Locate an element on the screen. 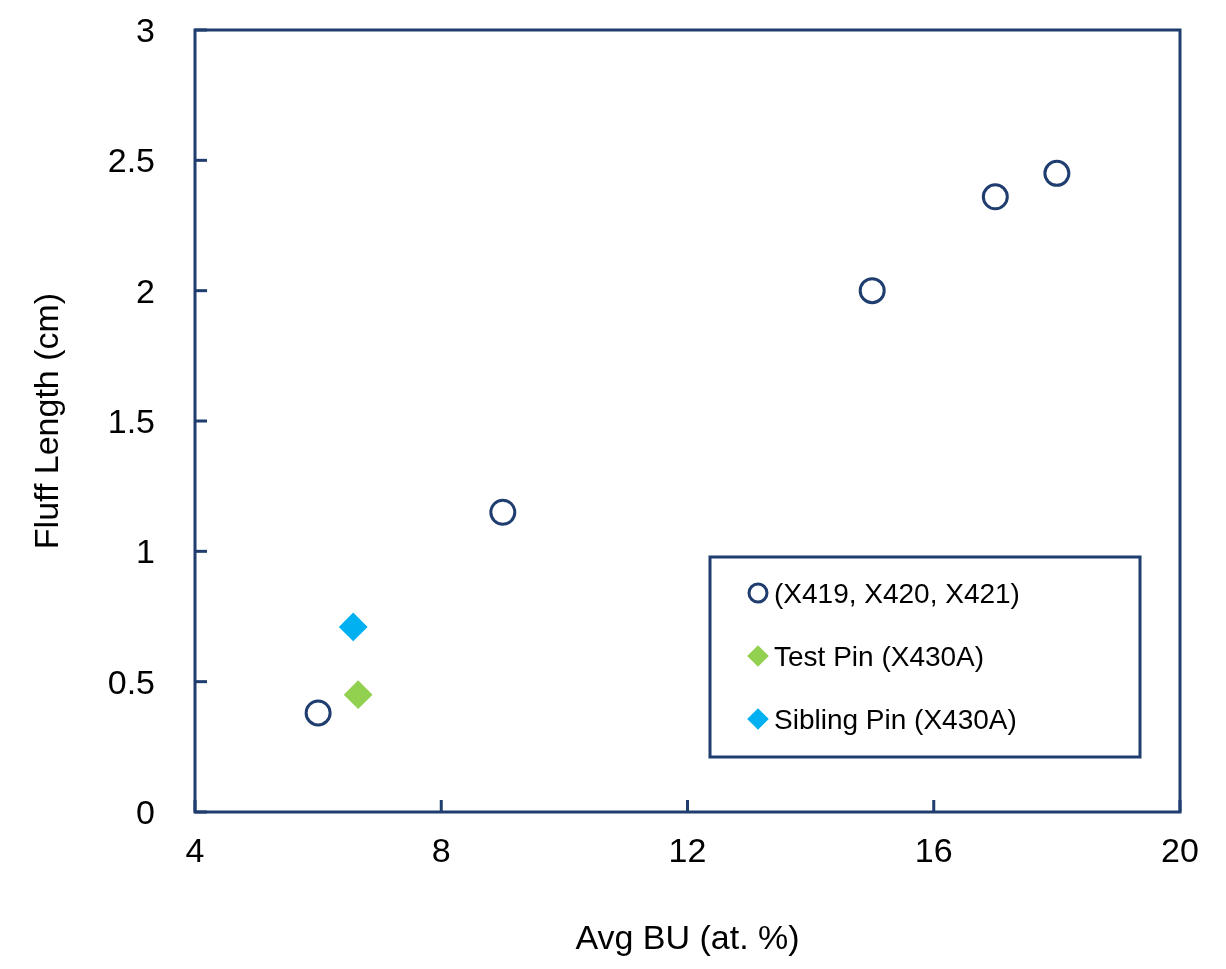  y-tick-label: 1 is located at coordinates (145, 551).